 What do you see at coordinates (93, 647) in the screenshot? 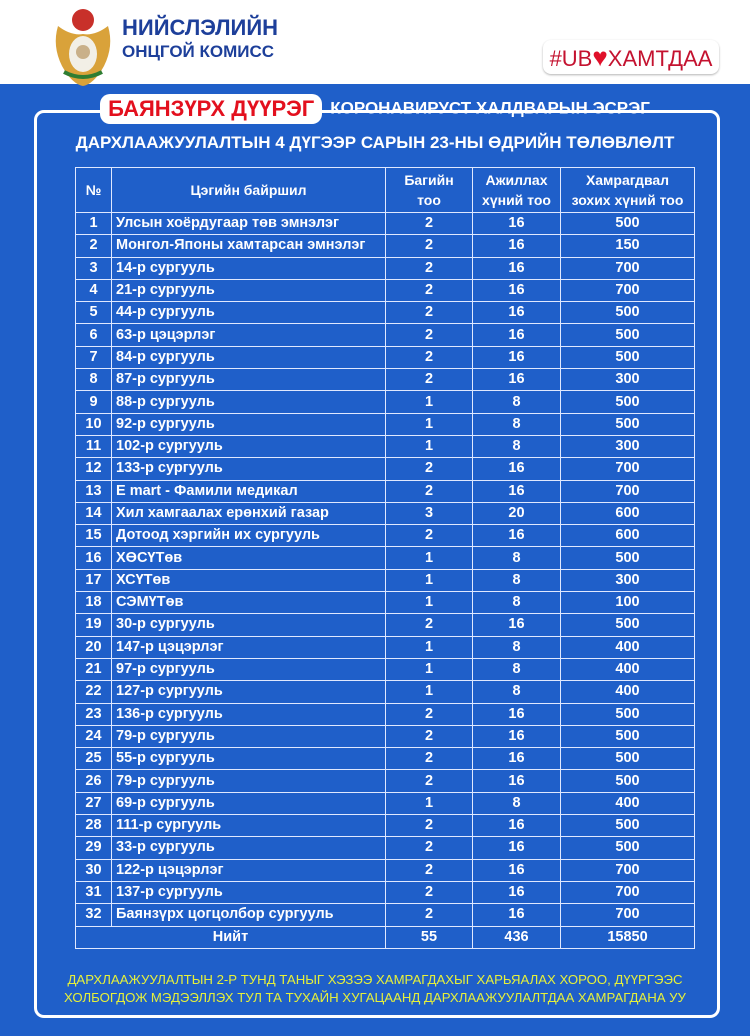
I see `row-number: 20` at bounding box center [93, 647].